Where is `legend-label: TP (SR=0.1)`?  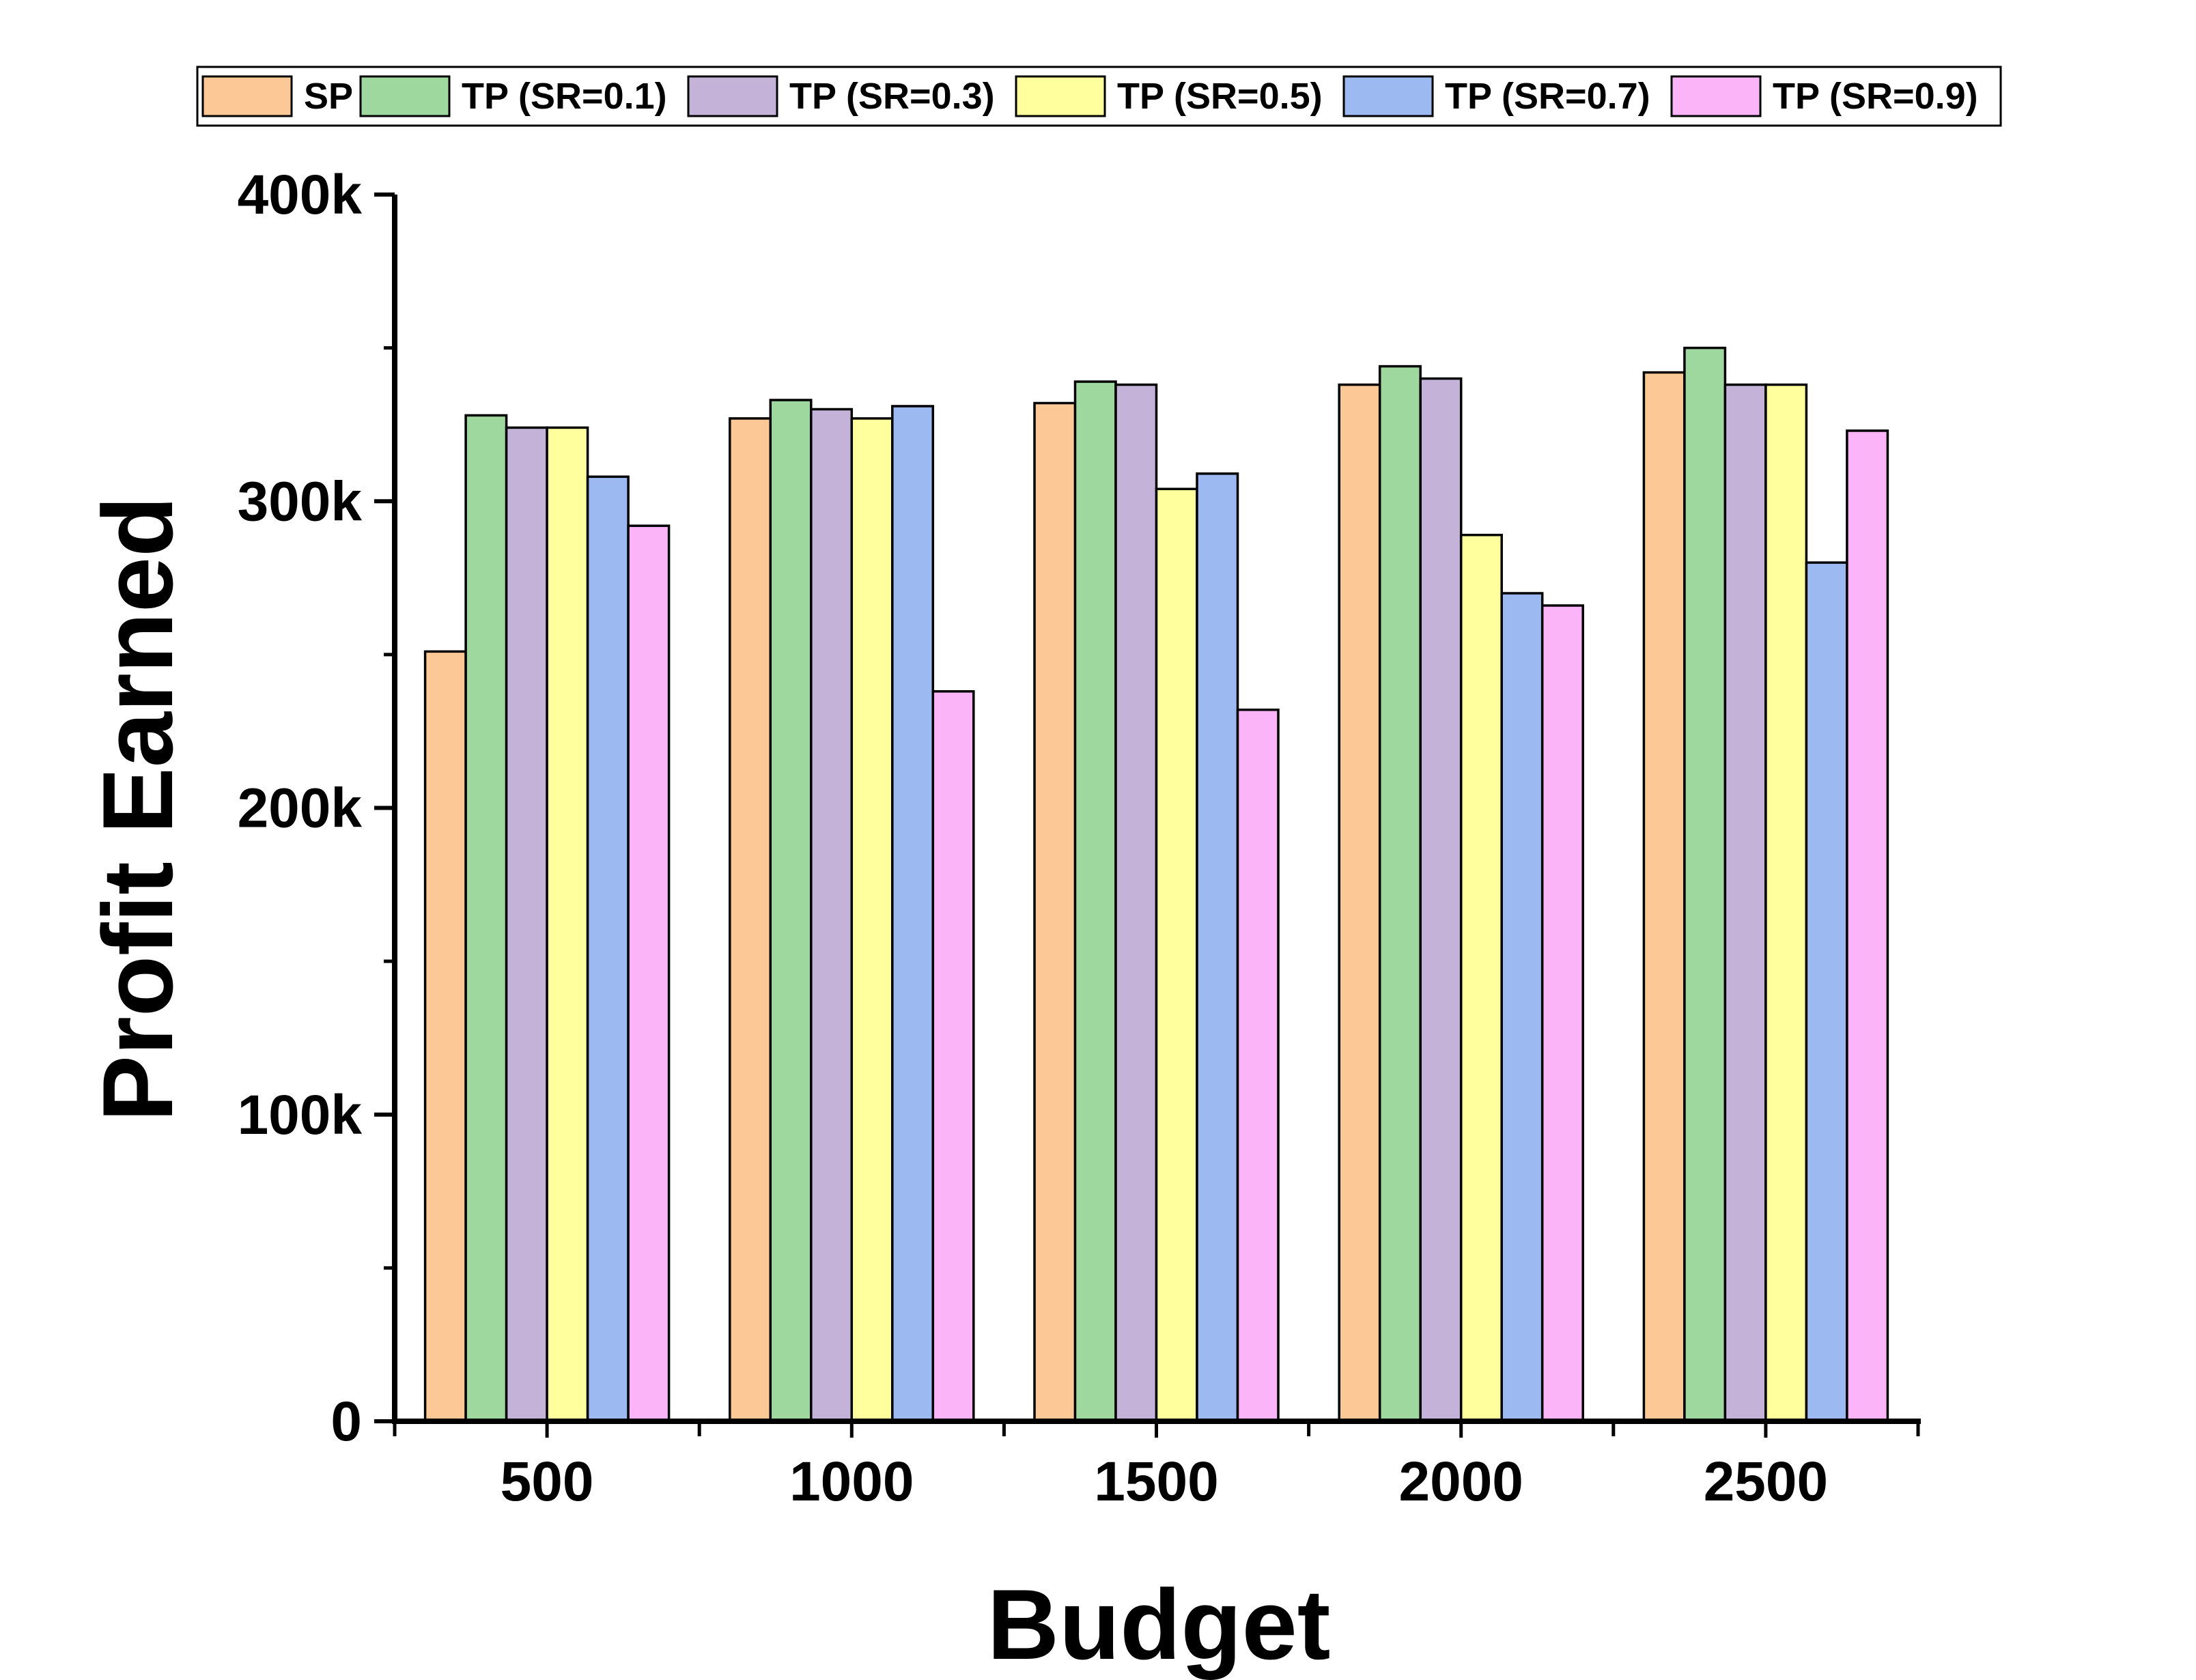 legend-label: TP (SR=0.1) is located at coordinates (564, 96).